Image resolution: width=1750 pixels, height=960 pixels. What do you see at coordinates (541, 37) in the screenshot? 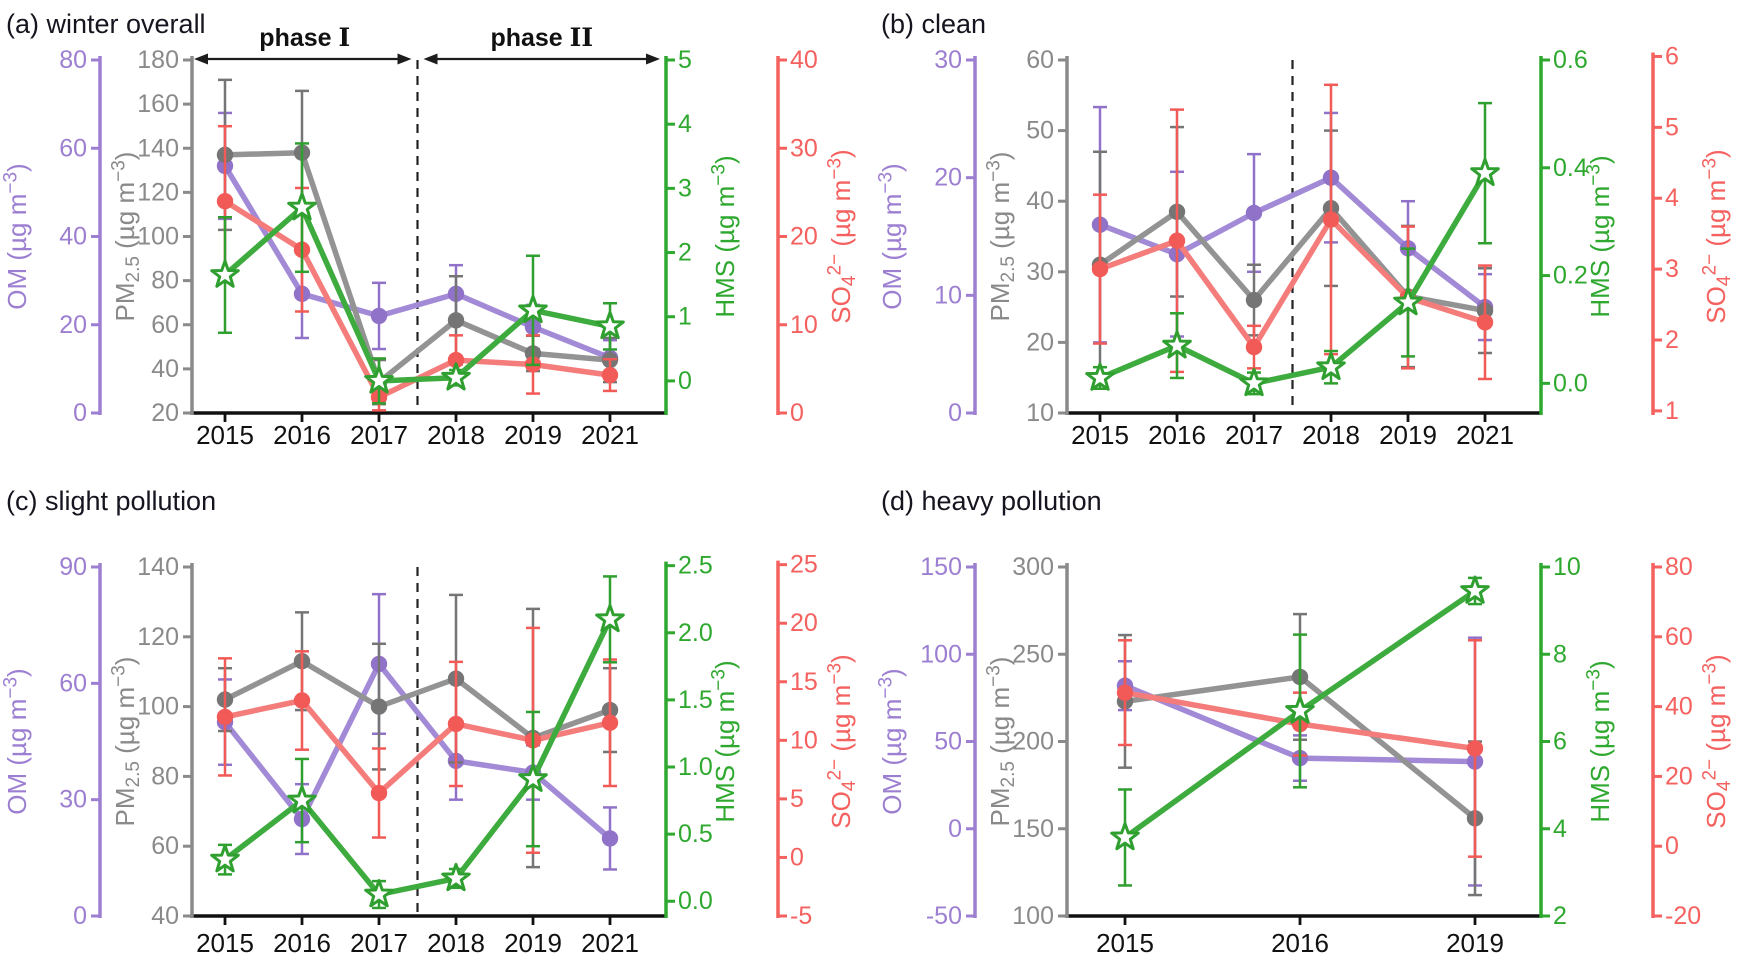
I see `phase-label: phase II` at bounding box center [541, 37].